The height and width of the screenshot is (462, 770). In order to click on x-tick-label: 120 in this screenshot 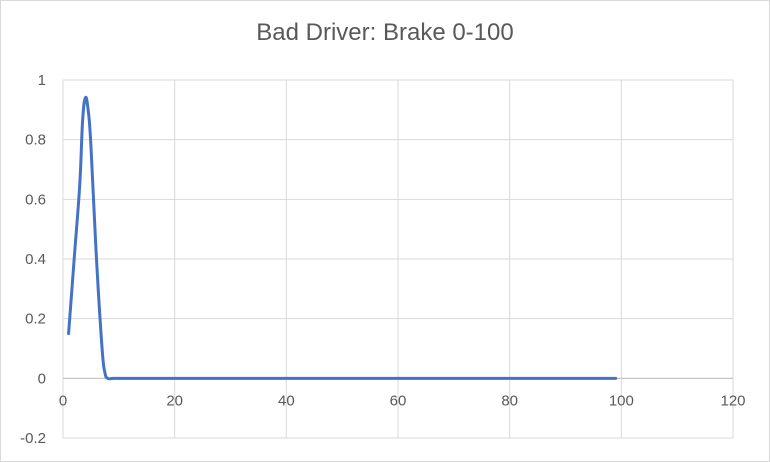, I will do `click(732, 400)`.